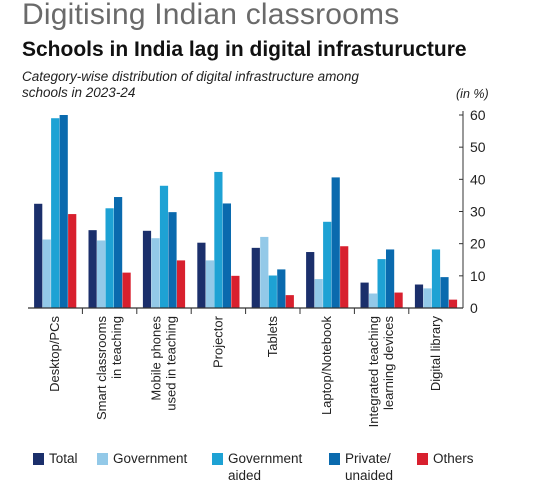  What do you see at coordinates (422, 459) in the screenshot?
I see `legend-swatch-others` at bounding box center [422, 459].